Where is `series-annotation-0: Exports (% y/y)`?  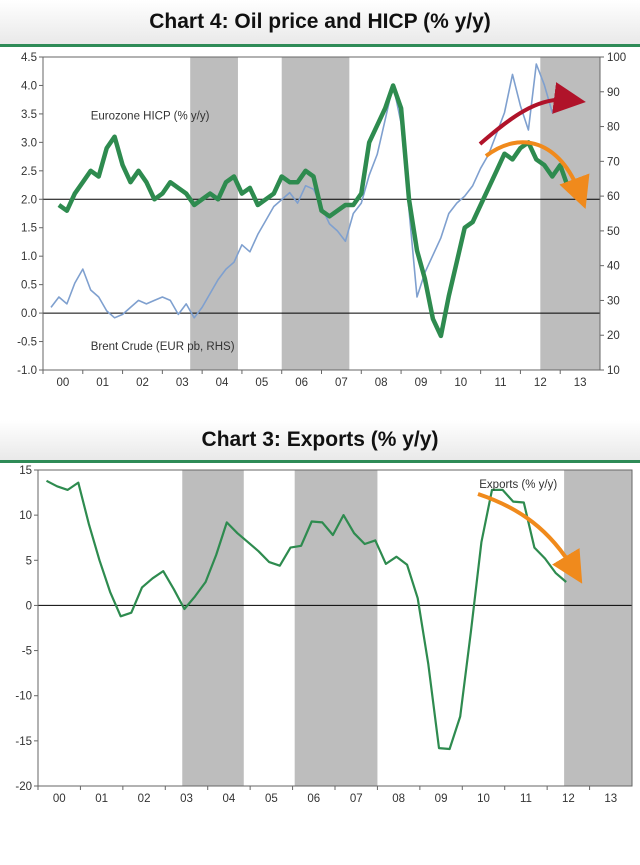 series-annotation-0: Exports (% y/y) is located at coordinates (518, 485).